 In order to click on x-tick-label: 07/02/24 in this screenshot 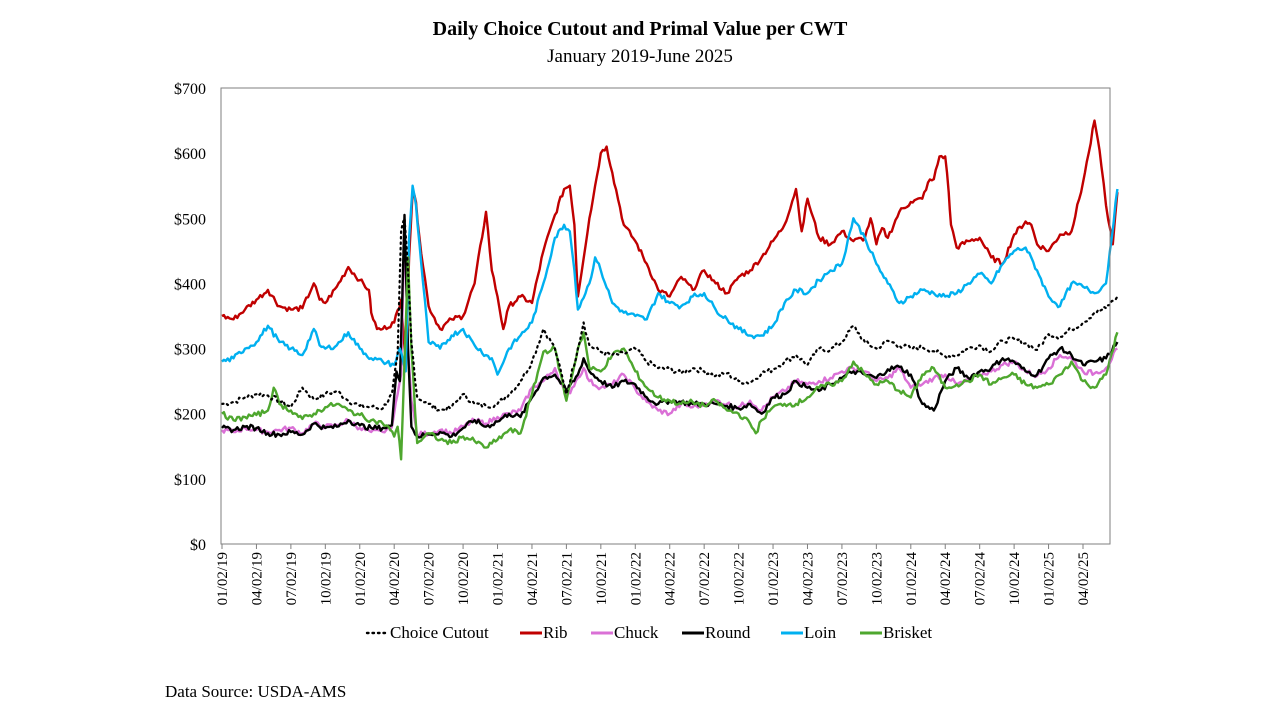, I will do `click(981, 579)`.